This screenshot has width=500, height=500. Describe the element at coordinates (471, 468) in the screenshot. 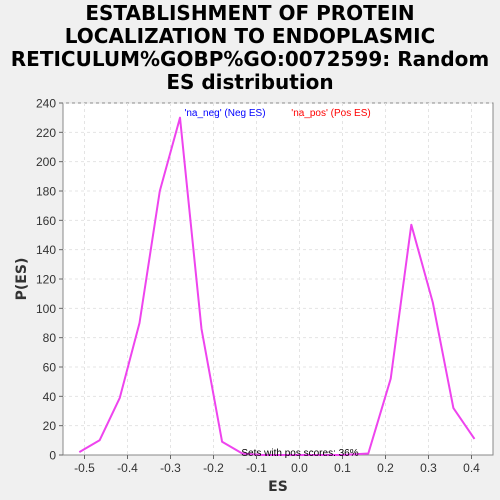

I see `x-tick-label: 0.4` at that location.